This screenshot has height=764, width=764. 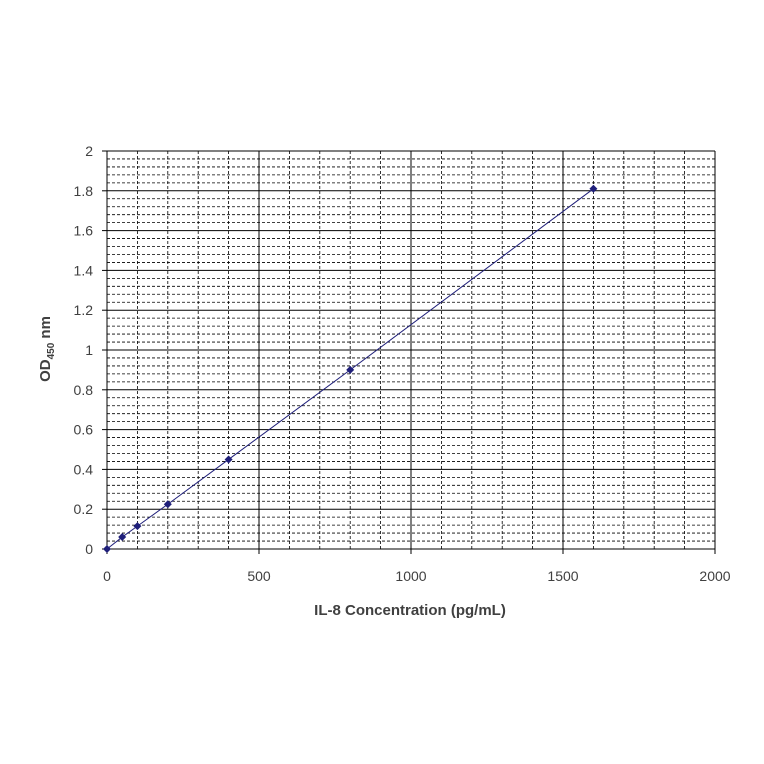 I want to click on x-tick-label: 0, so click(x=107, y=576).